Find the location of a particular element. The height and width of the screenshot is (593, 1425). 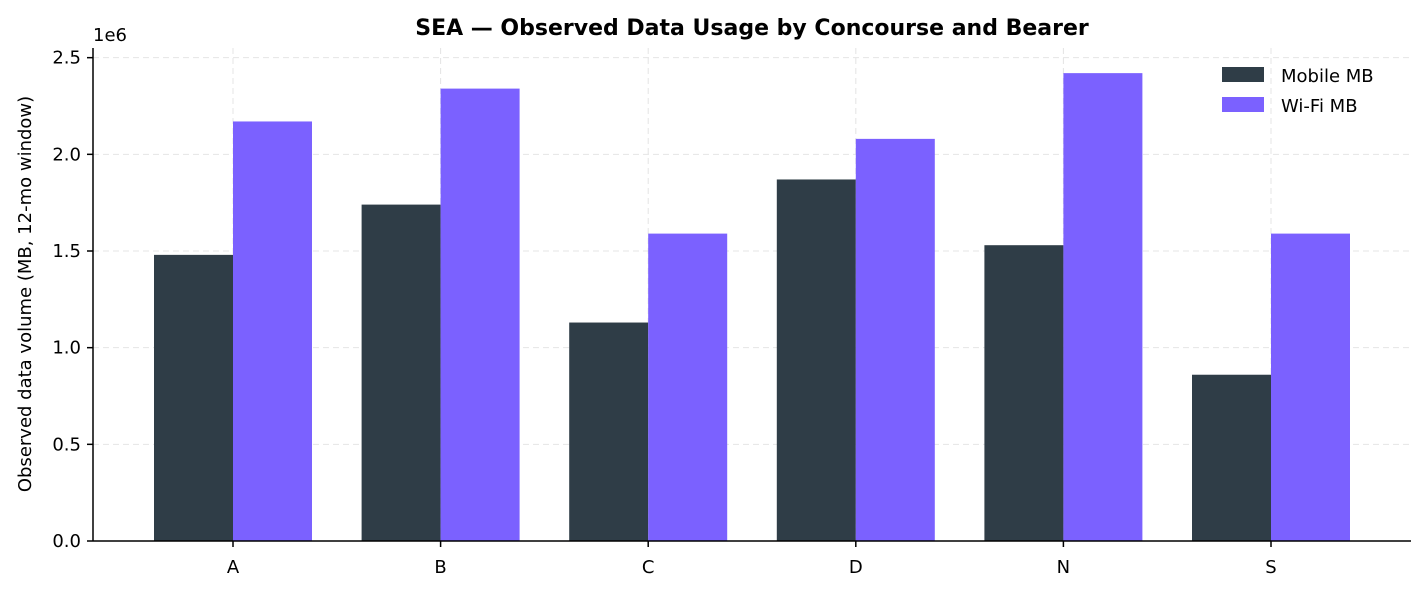

legend-swatch-wifi is located at coordinates (1243, 104).